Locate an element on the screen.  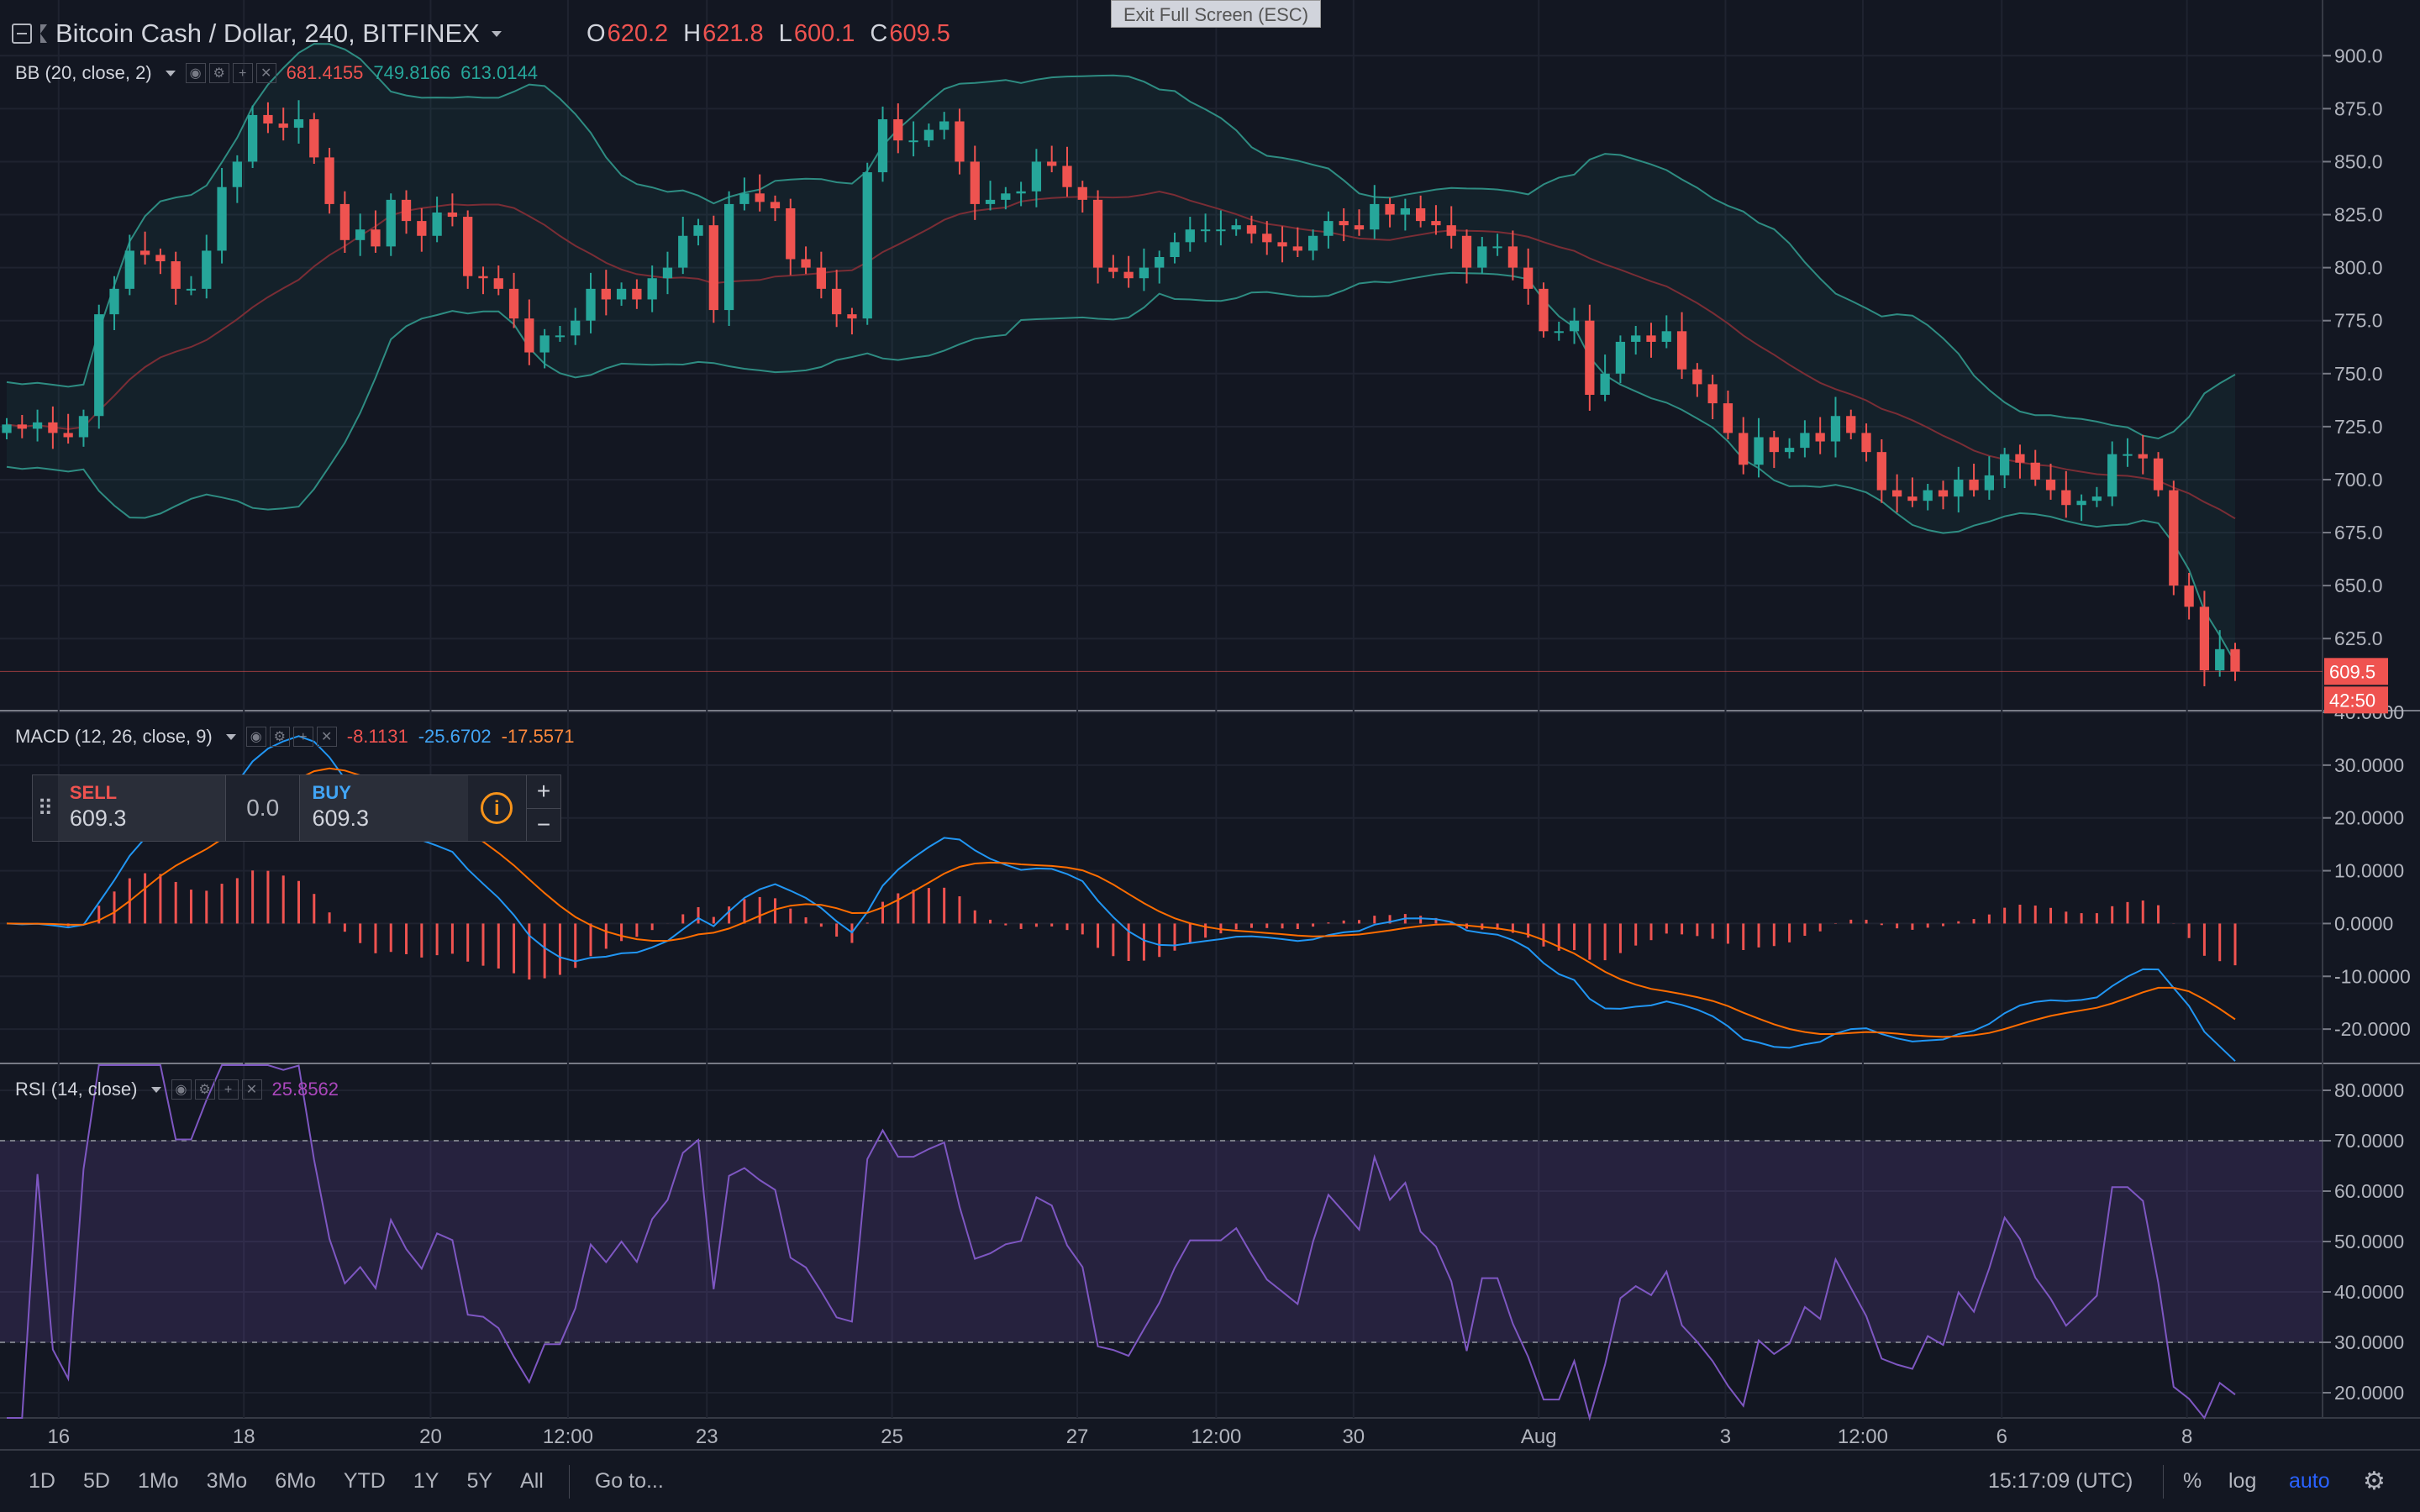
symbol-title: Bitcoin Cash / Dollar, 240, BITFINEX is located at coordinates (268, 33).